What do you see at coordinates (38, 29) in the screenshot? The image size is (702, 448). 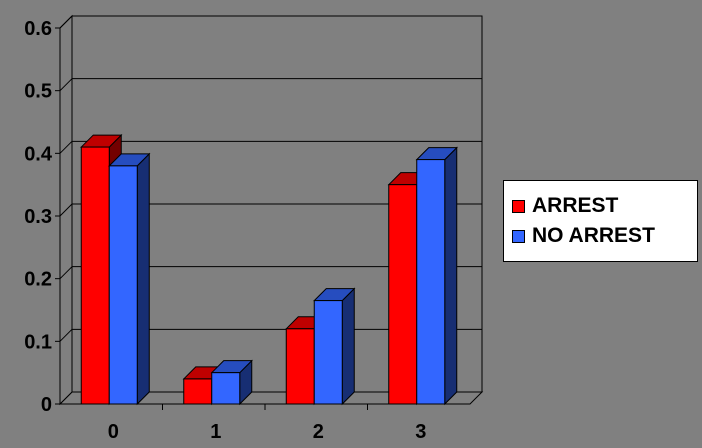 I see `y-tick-label: 0.6` at bounding box center [38, 29].